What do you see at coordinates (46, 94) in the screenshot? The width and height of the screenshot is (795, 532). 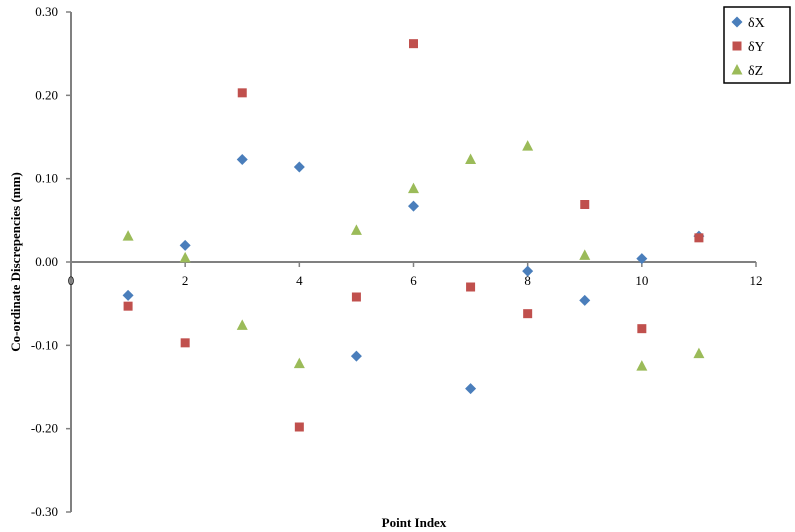 I see `y-tick-label: 0.20` at bounding box center [46, 94].